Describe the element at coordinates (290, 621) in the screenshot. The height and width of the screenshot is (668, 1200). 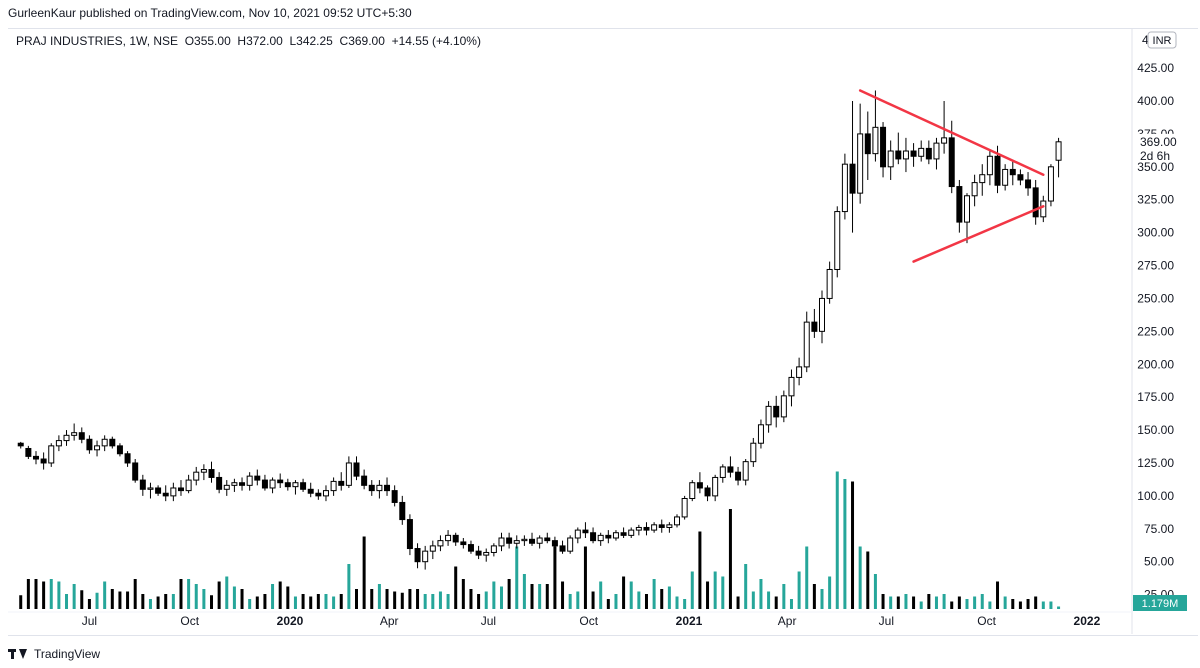
I see `x-tick-label: 2020` at that location.